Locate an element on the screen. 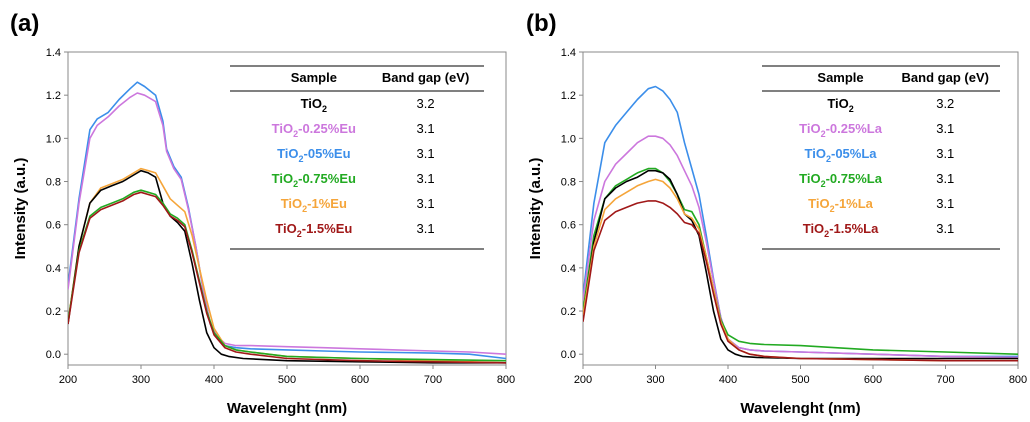 Image resolution: width=1030 pixels, height=422 pixels. panel-label: (a) is located at coordinates (24, 23).